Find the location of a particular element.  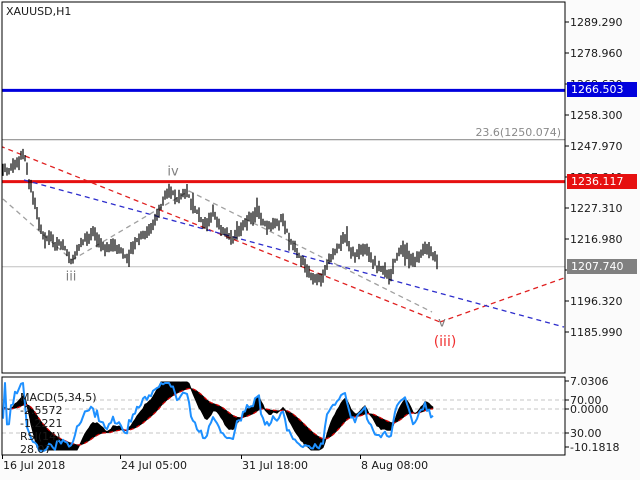

price-axis-label: 1185.990 is located at coordinates (596, 332).